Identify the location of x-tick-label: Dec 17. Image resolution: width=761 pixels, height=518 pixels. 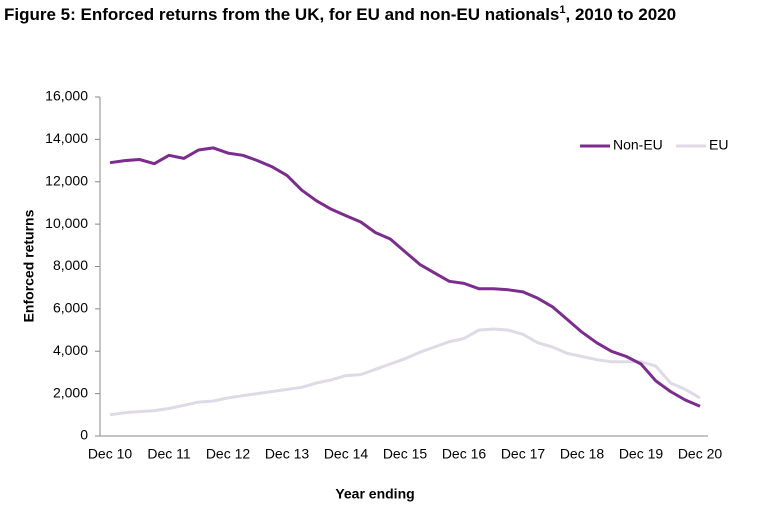
(523, 454).